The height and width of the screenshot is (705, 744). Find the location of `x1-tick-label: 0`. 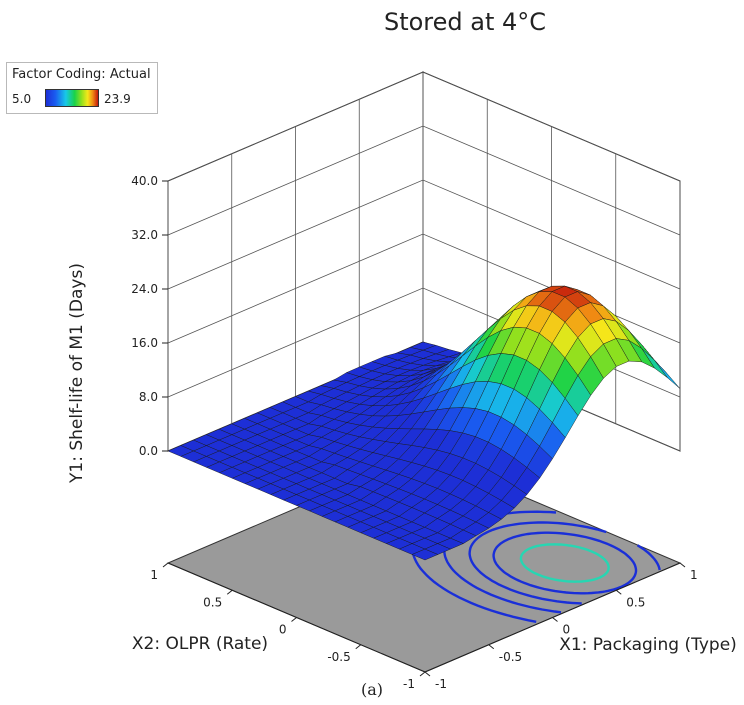

x1-tick-label: 0 is located at coordinates (567, 630).